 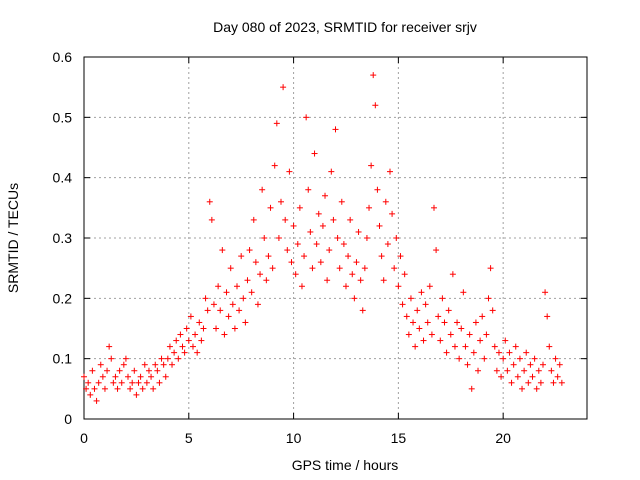 I want to click on y-axis-label: SRMTID / TECUs, so click(x=13, y=238).